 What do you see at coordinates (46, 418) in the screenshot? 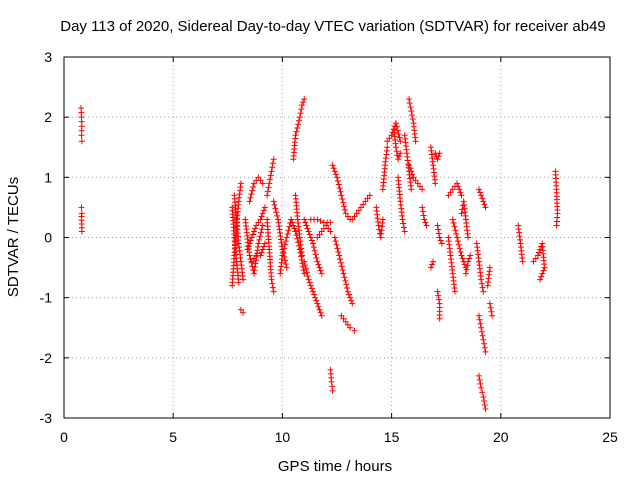
I see `y-tick-label: -3` at bounding box center [46, 418].